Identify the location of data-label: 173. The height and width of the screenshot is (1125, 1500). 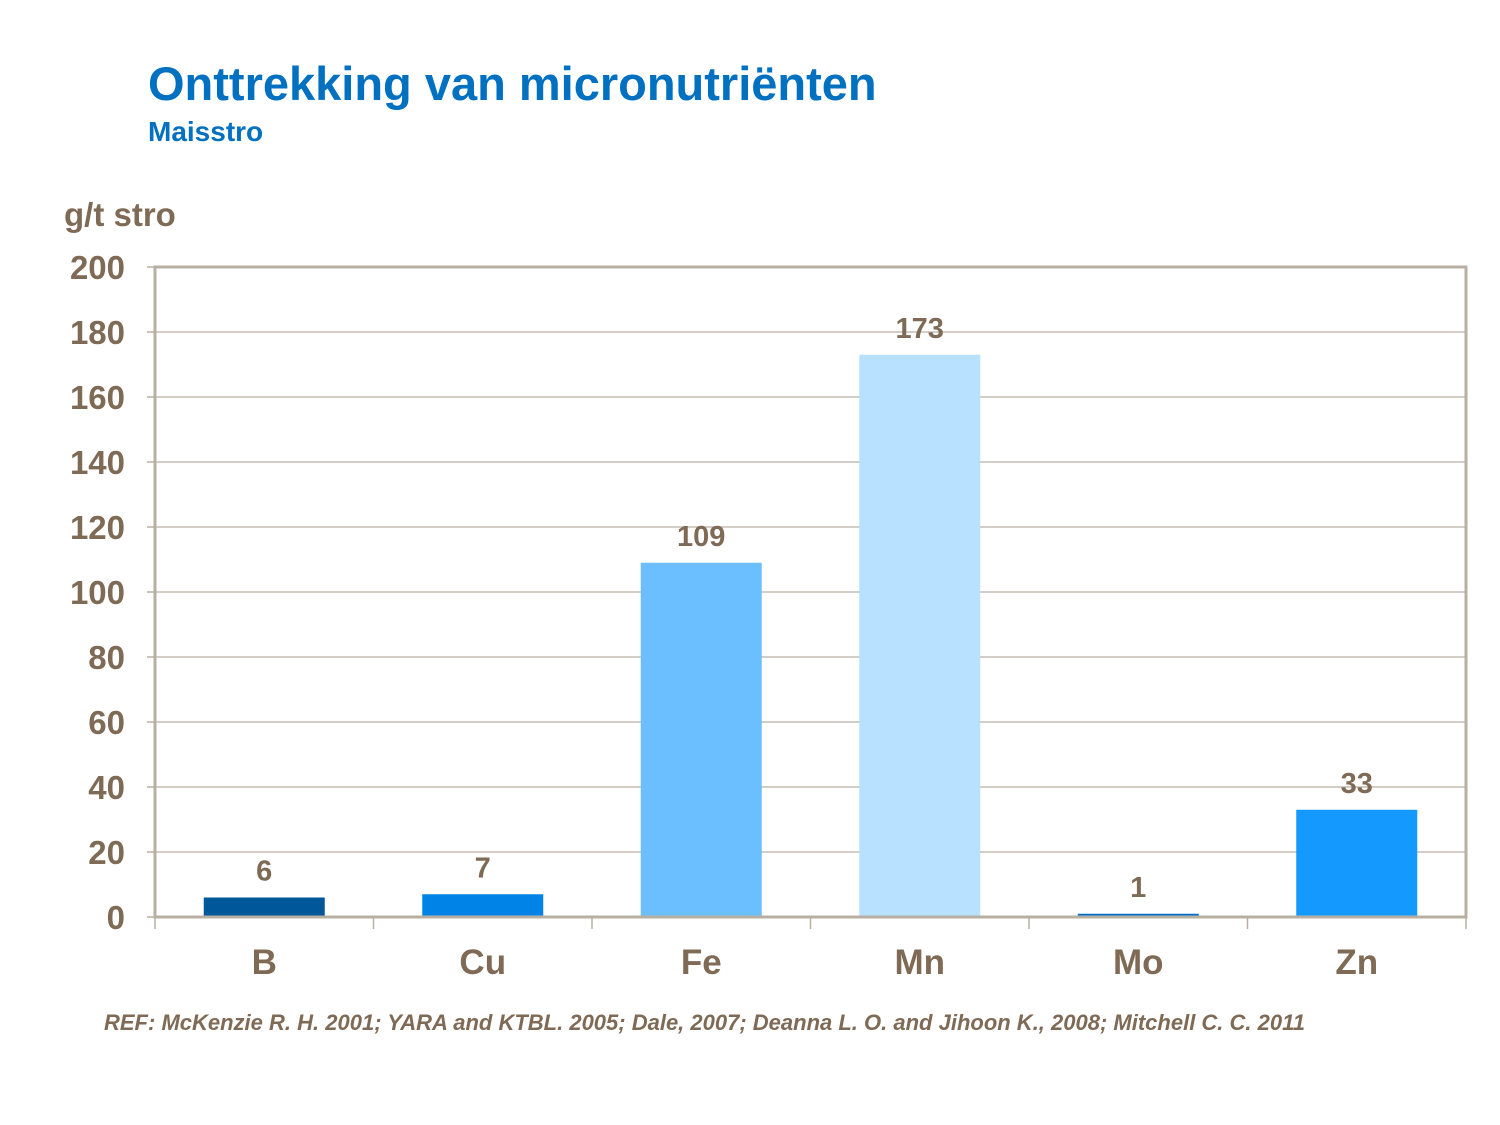
(920, 329).